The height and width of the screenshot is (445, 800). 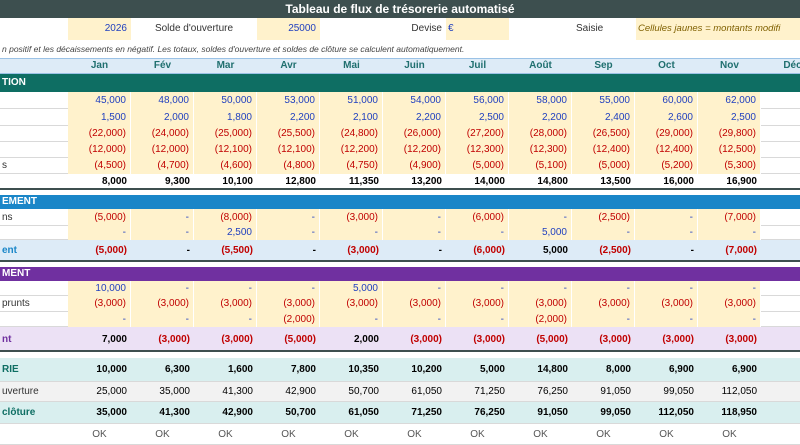 I want to click on summary-row-value: 35,000, so click(x=174, y=391).